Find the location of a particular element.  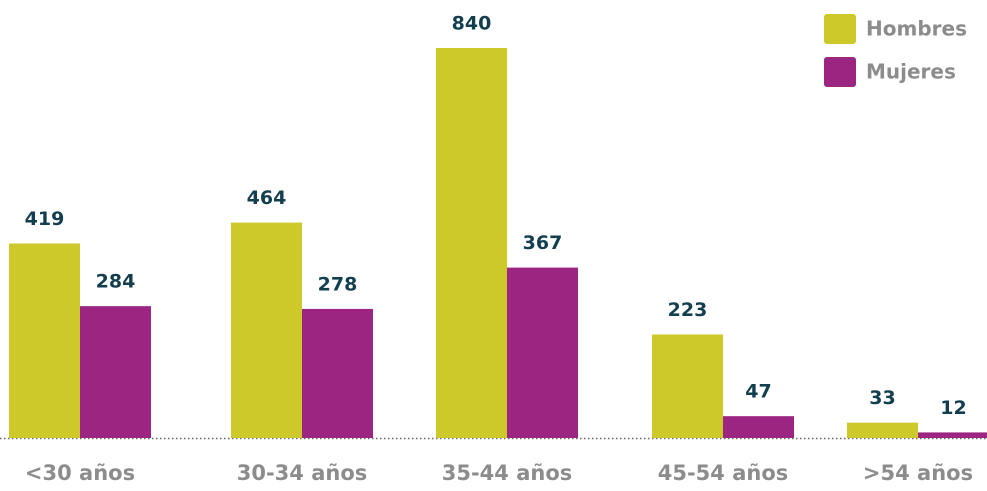

value-label: 367 is located at coordinates (543, 243).